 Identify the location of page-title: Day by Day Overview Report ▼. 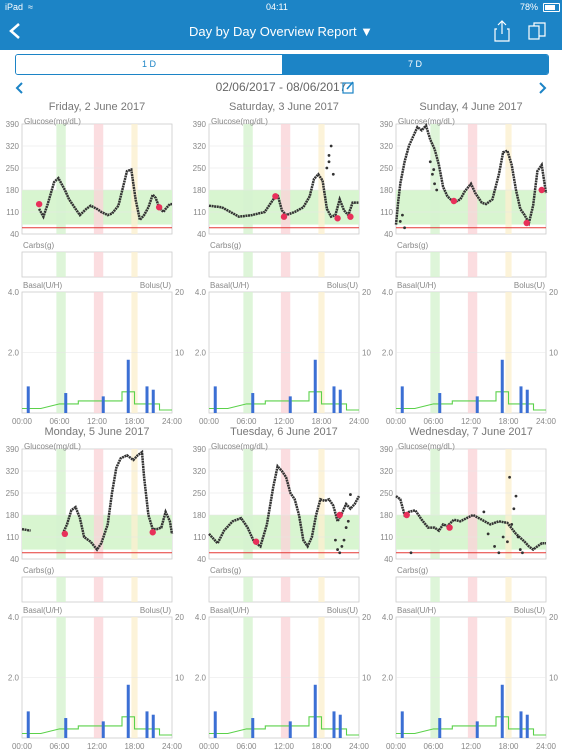
(281, 31).